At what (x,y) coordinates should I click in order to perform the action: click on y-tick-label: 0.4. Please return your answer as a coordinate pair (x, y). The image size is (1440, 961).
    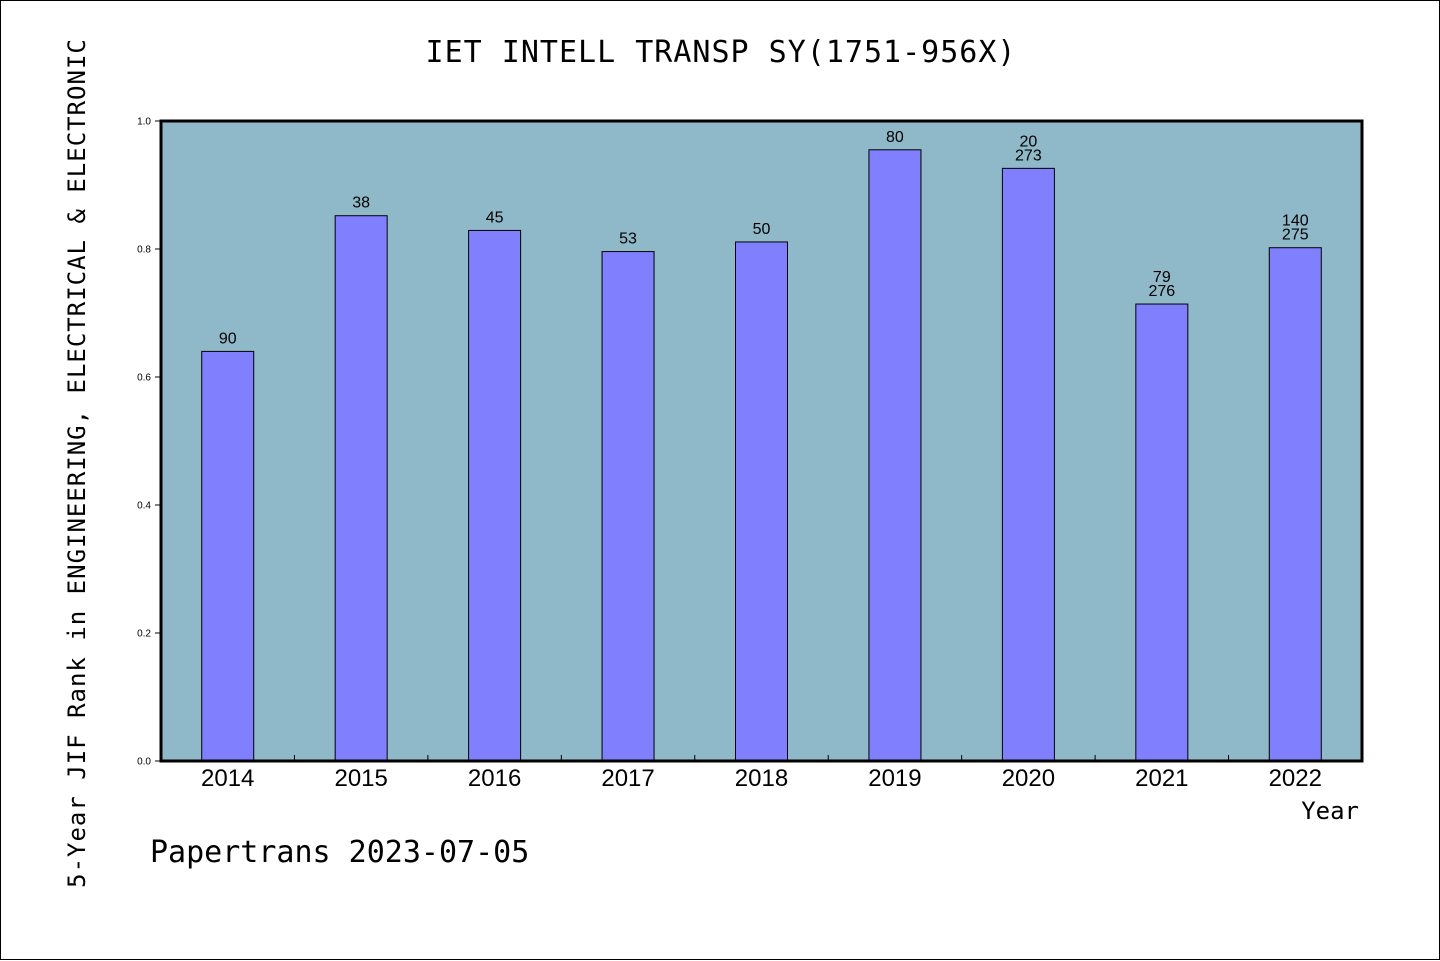
    Looking at the image, I should click on (144, 506).